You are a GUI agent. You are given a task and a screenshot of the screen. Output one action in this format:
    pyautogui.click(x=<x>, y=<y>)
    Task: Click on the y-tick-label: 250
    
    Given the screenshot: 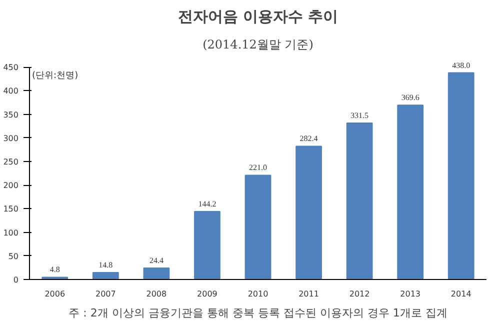 What is the action you would take?
    pyautogui.click(x=11, y=162)
    